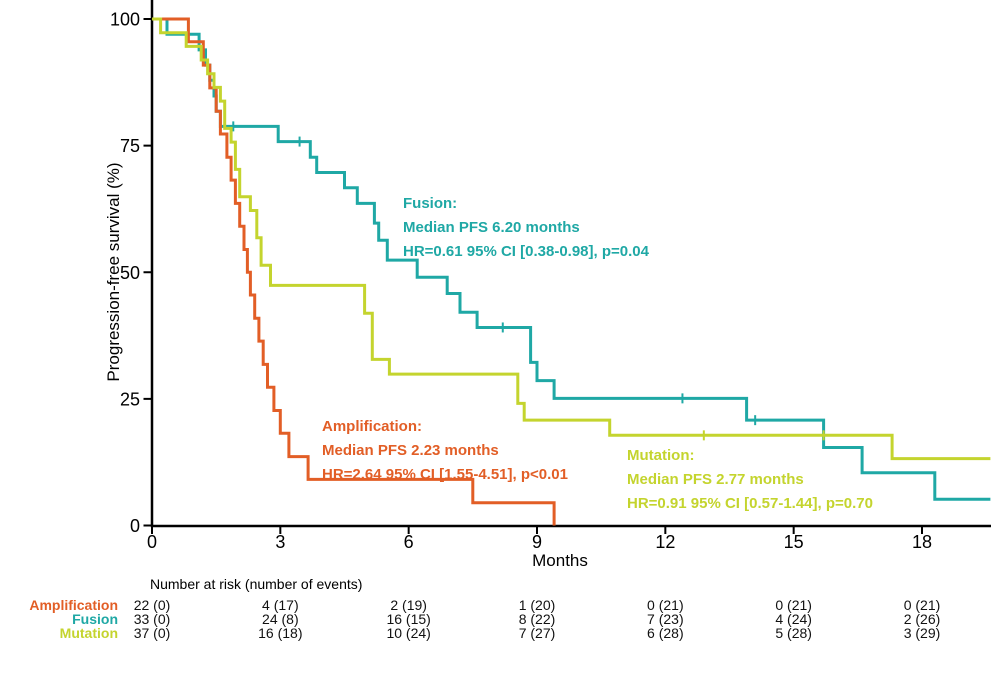 This screenshot has height=693, width=1000. Describe the element at coordinates (152, 542) in the screenshot. I see `x-tick-label: 0` at that location.